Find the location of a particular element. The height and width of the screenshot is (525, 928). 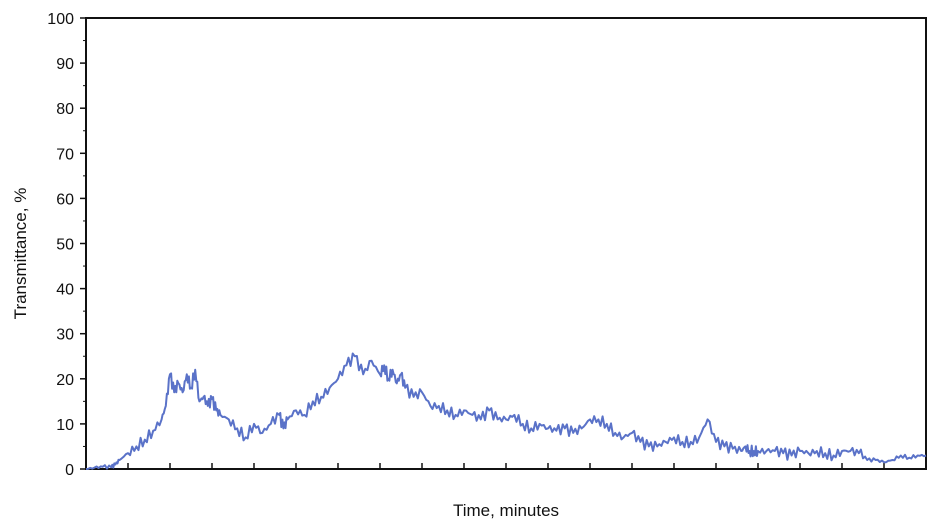

y-tick-label: 0 is located at coordinates (69, 470).